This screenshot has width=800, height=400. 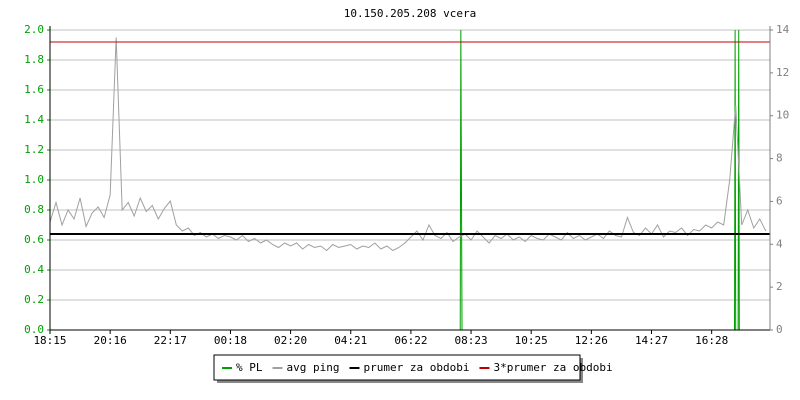 I want to click on x-tick-label: 10:25, so click(x=531, y=340).